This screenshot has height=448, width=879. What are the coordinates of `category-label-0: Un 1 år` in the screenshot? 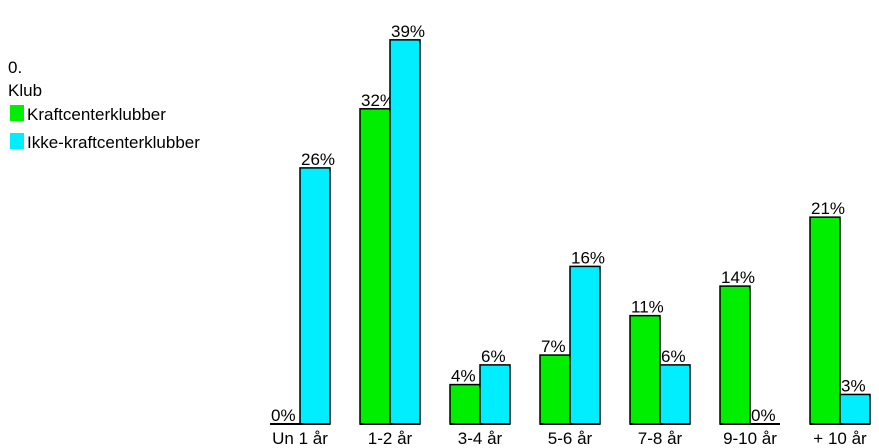 It's located at (300, 438).